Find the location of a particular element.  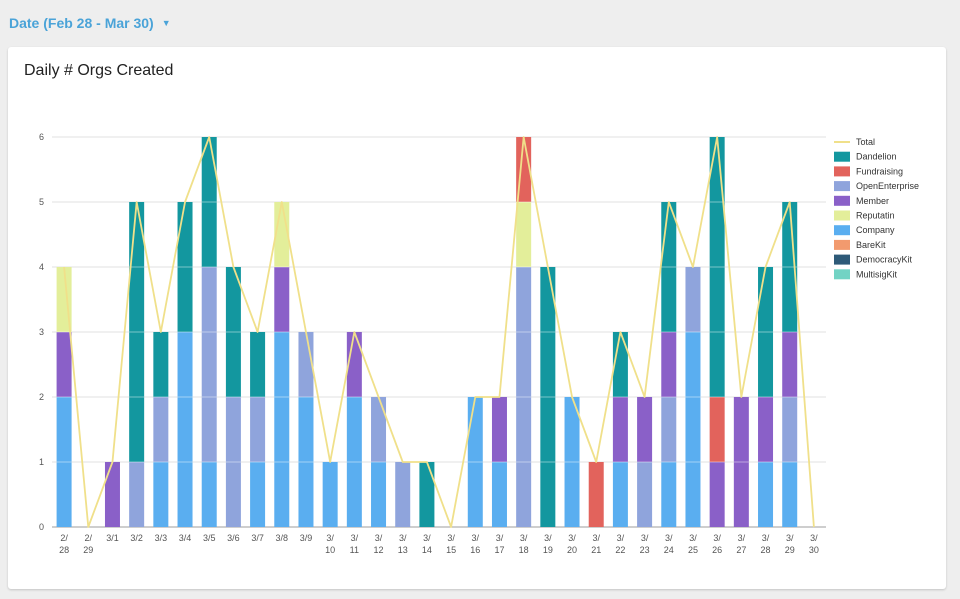

x-tick-label: 3/3 is located at coordinates (161, 538).